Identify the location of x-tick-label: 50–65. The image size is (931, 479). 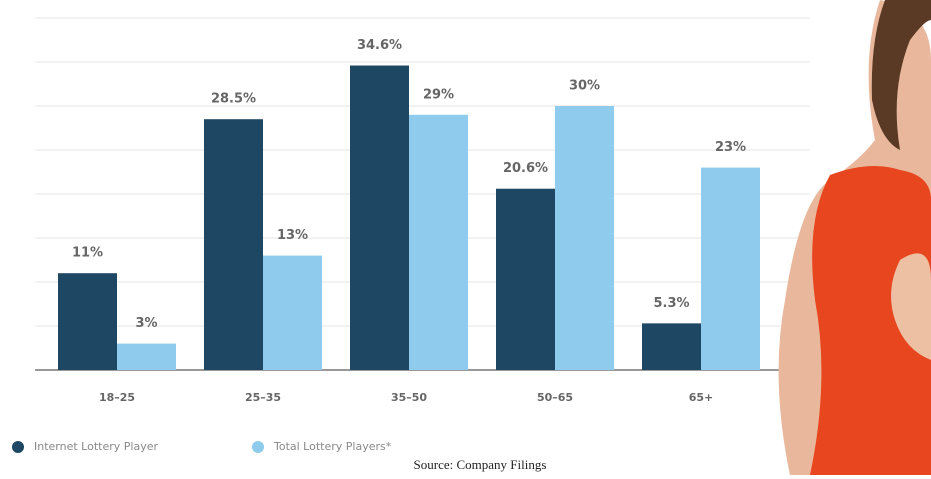
(555, 397).